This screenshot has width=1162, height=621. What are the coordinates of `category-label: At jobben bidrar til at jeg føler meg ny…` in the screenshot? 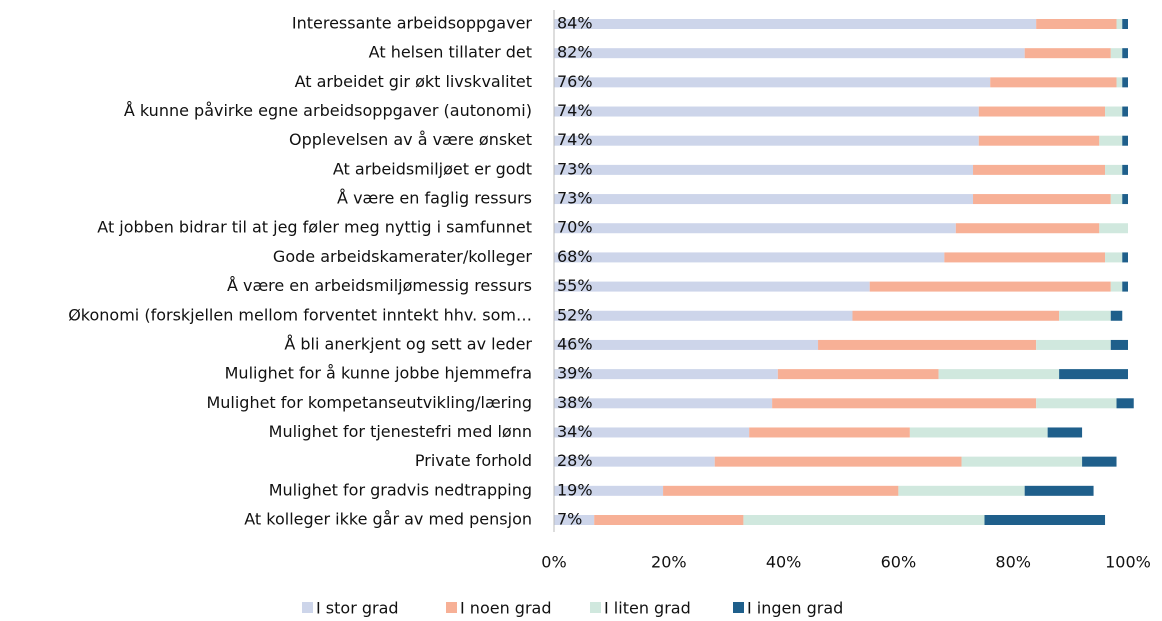 It's located at (314, 227).